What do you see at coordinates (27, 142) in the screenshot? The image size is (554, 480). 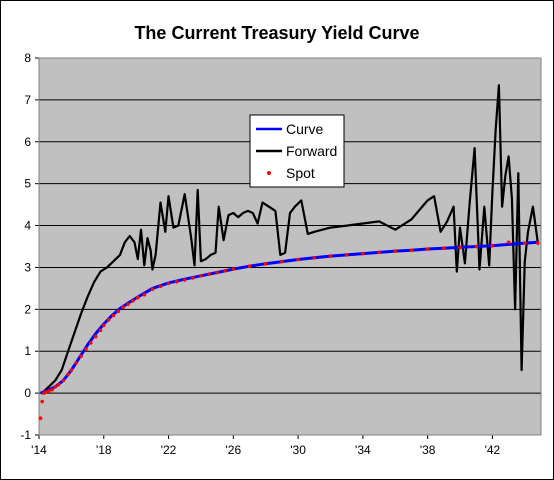 I see `y-tick-label: 6` at bounding box center [27, 142].